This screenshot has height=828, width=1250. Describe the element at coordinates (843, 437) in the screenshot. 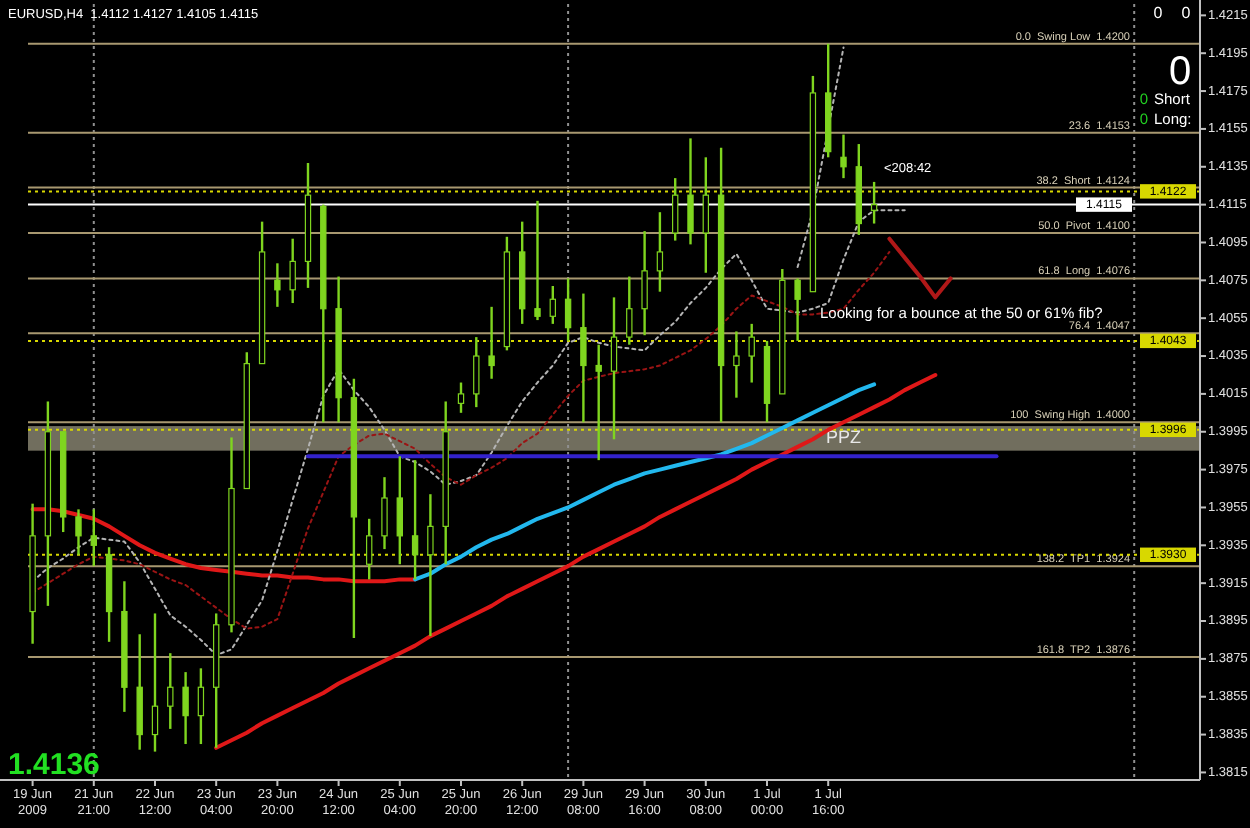

I see `band-label: PPZ` at that location.